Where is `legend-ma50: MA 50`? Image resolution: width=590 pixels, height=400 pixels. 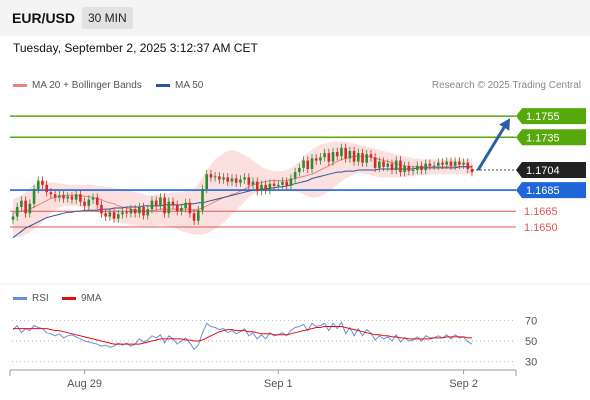 legend-ma50: MA 50 is located at coordinates (179, 85).